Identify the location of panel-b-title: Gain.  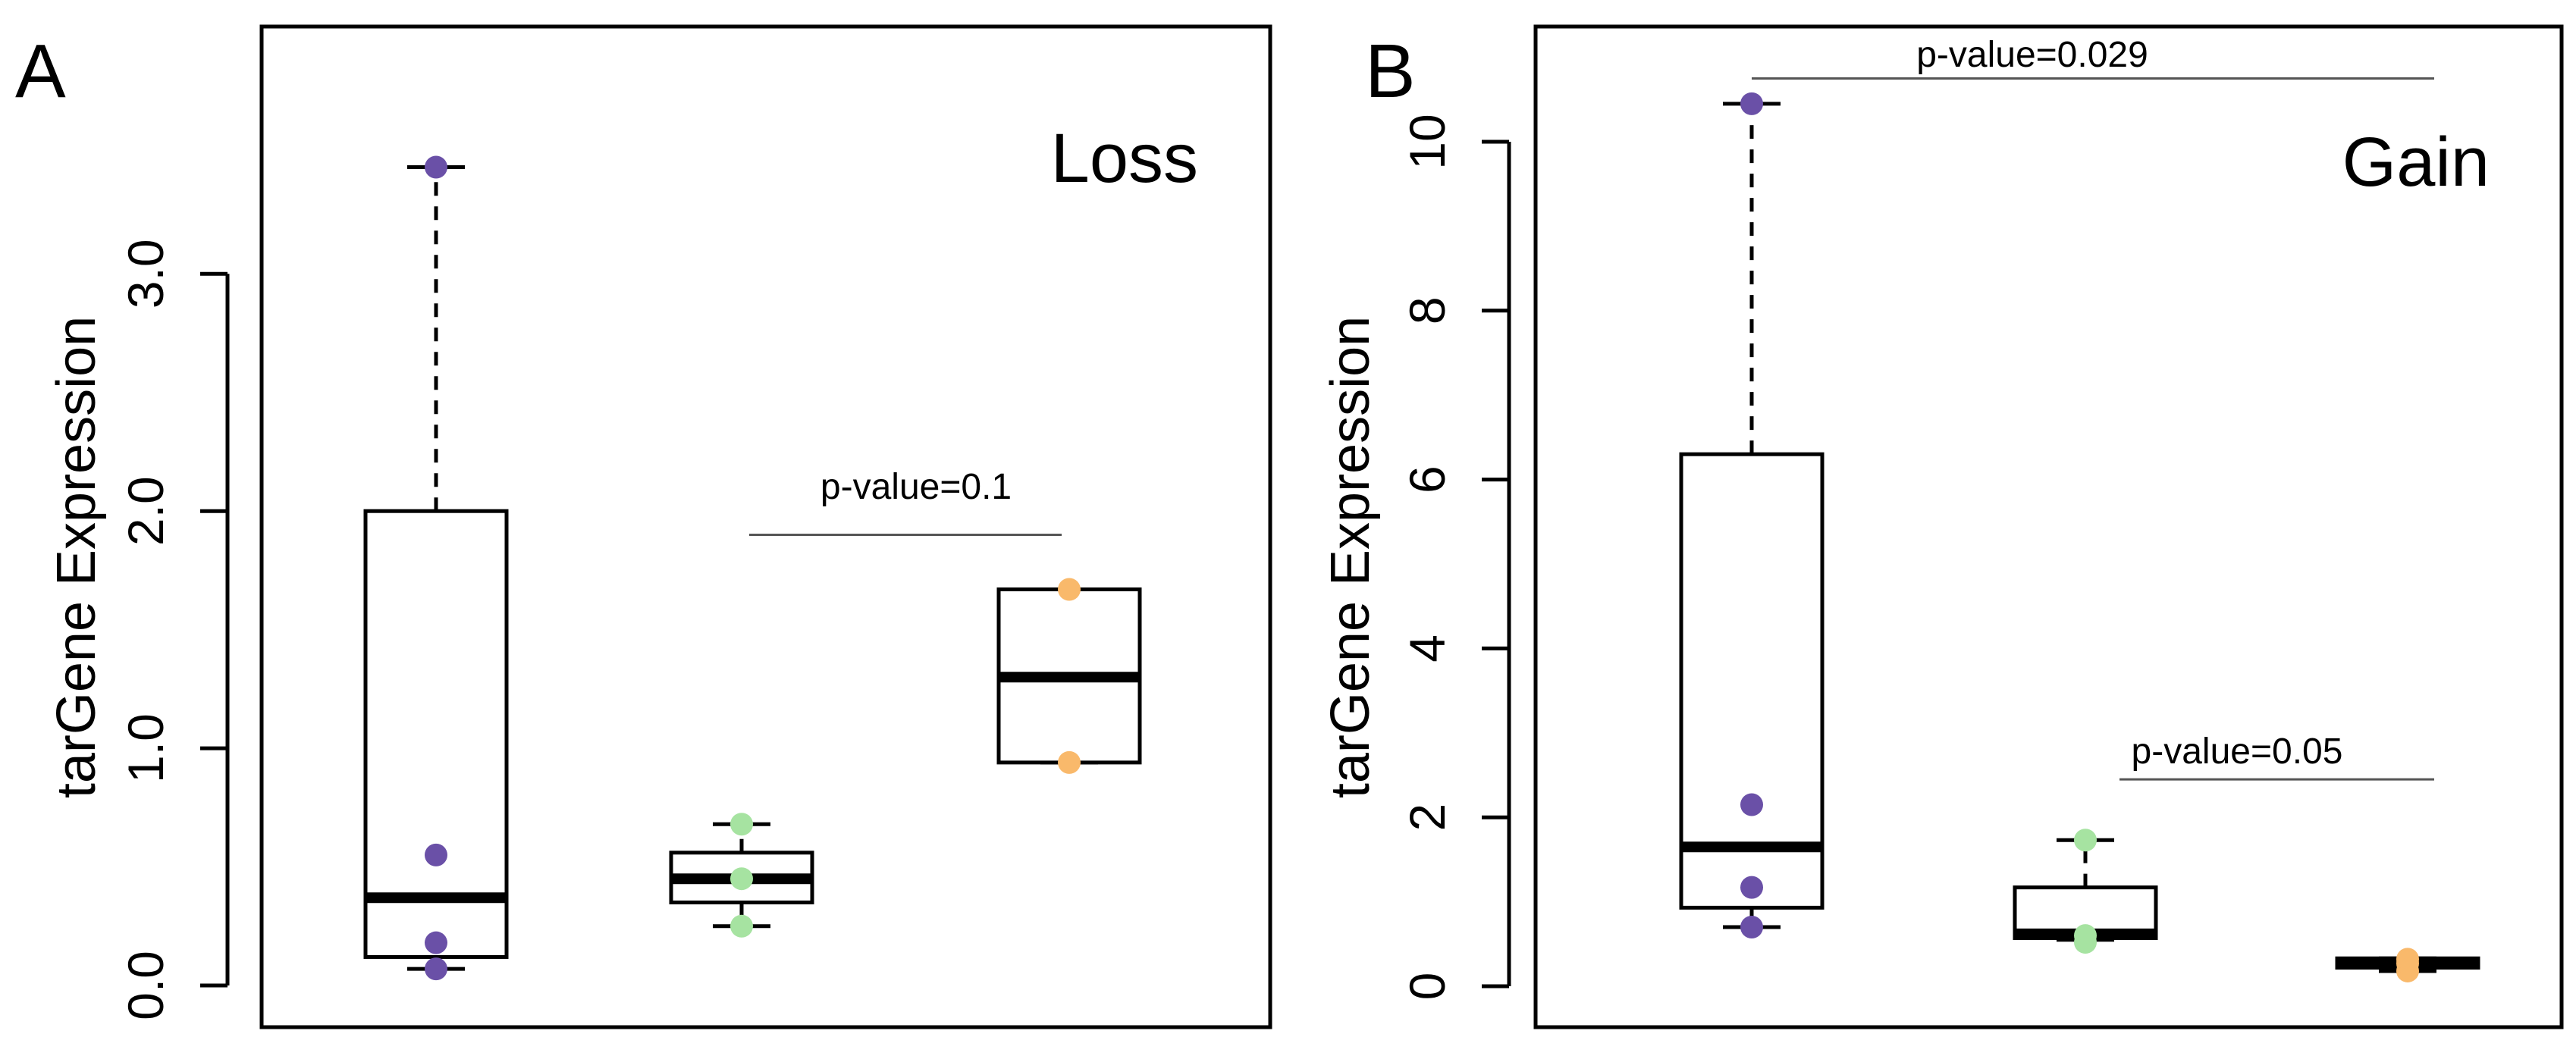
(2416, 162).